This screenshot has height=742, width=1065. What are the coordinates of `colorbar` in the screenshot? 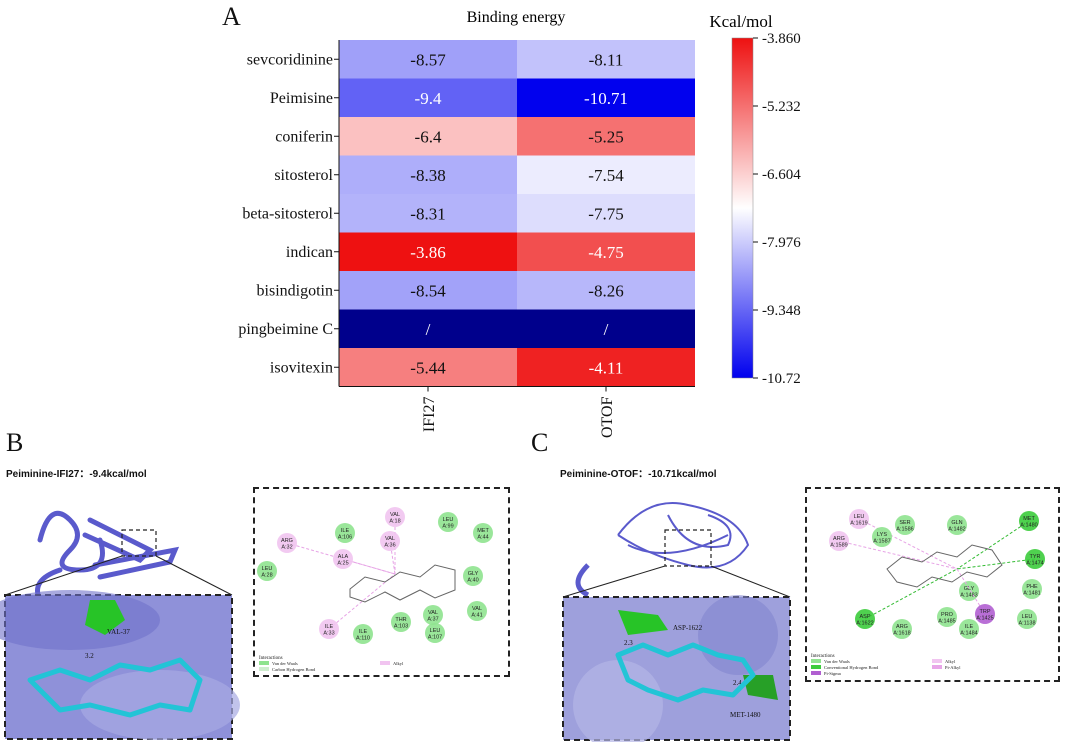 It's located at (742, 208).